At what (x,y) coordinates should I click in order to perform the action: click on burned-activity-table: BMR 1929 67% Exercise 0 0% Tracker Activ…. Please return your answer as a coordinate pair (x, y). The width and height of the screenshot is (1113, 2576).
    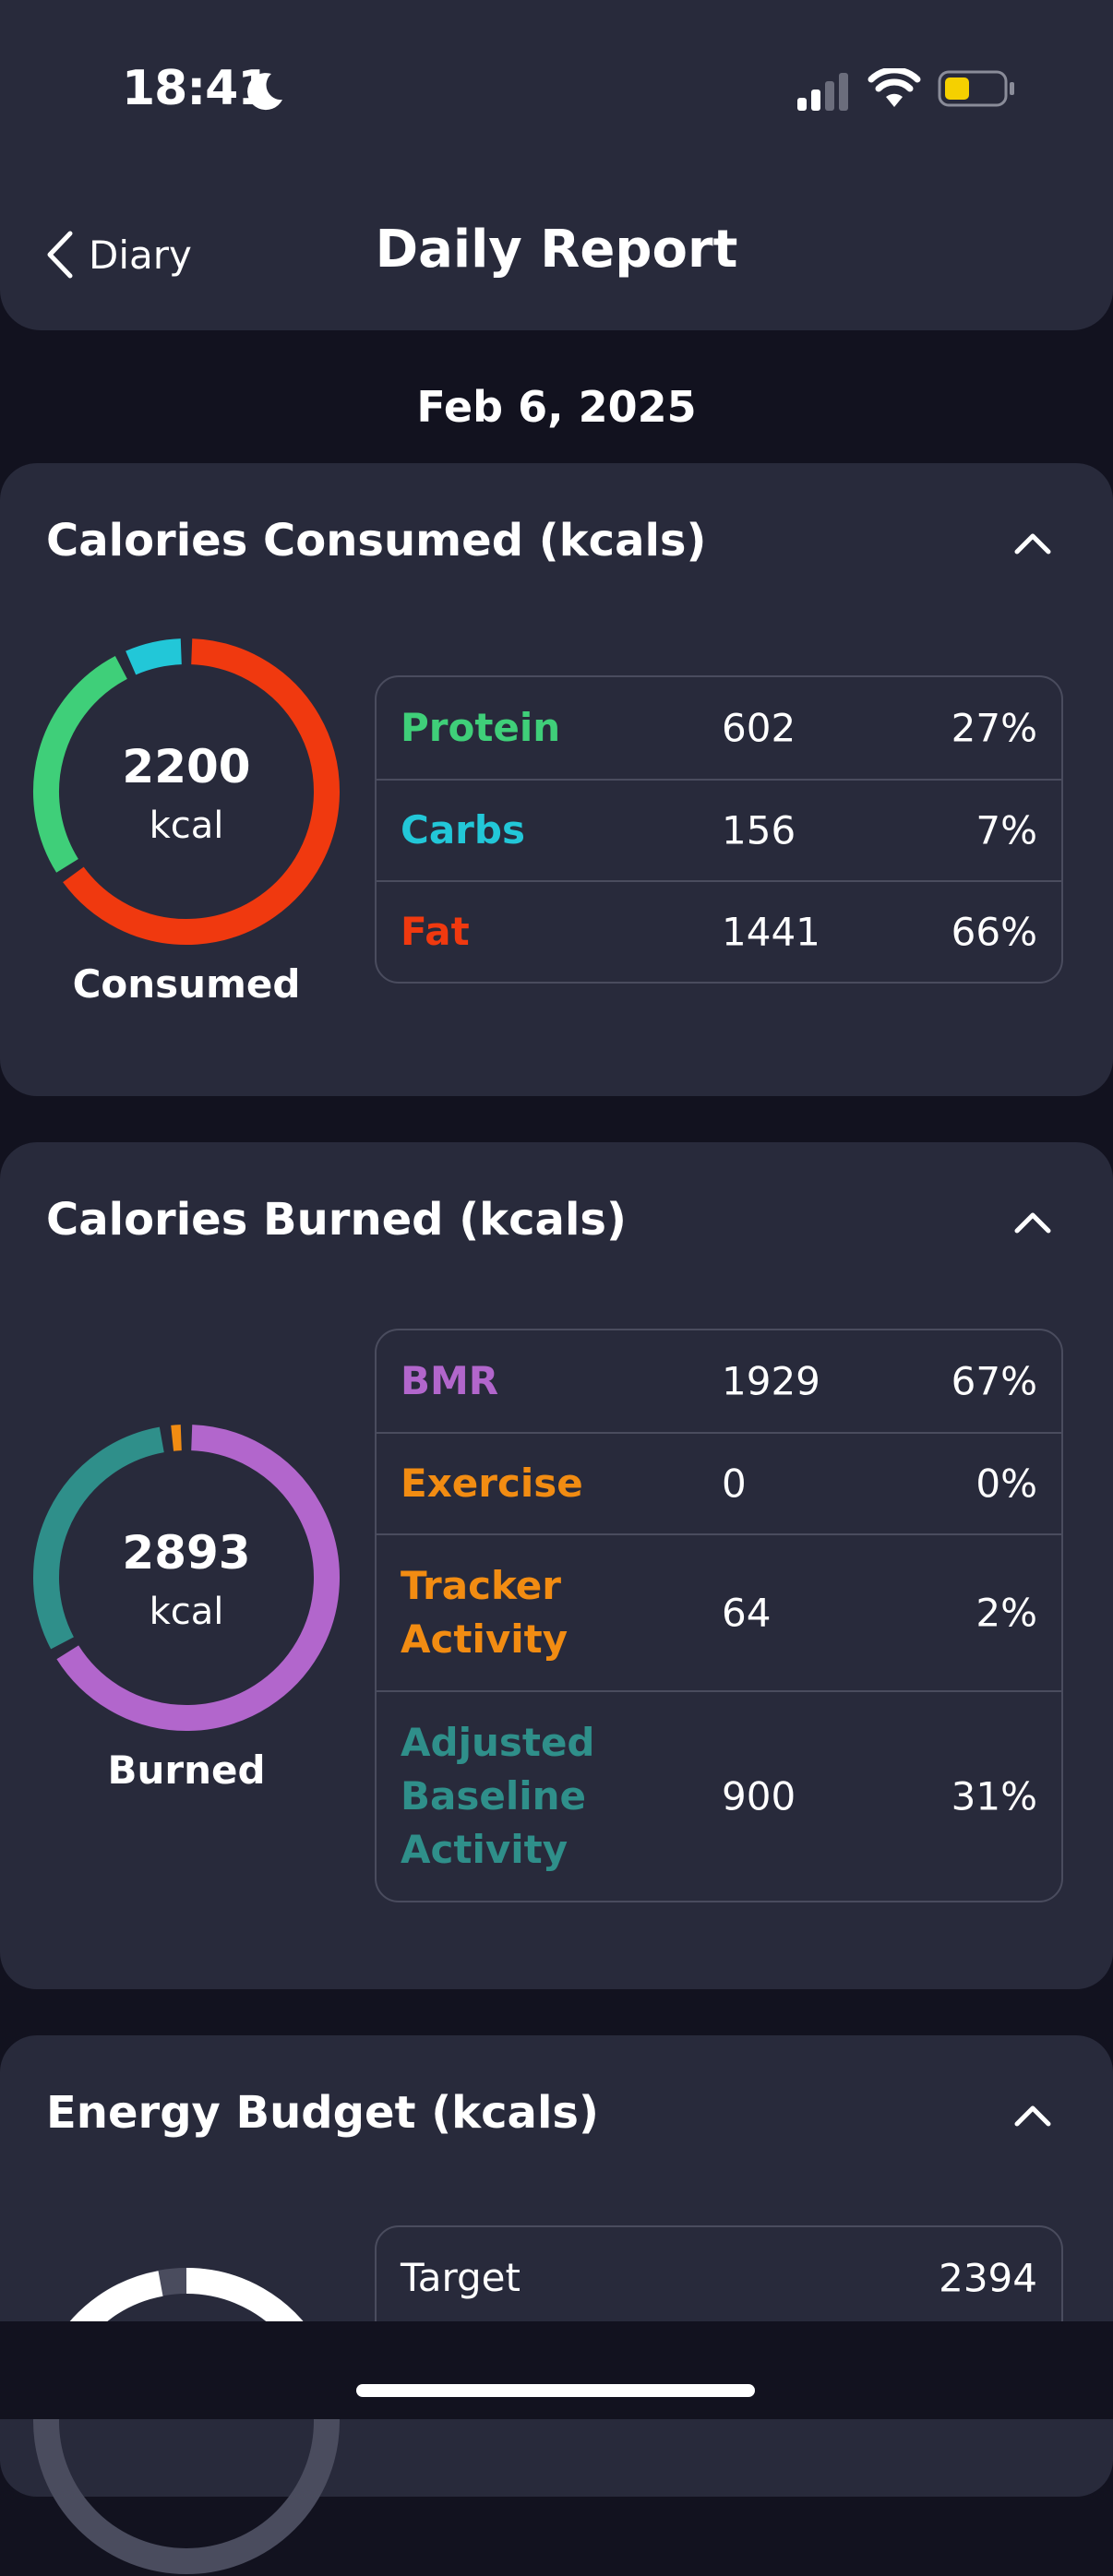
    Looking at the image, I should click on (719, 1615).